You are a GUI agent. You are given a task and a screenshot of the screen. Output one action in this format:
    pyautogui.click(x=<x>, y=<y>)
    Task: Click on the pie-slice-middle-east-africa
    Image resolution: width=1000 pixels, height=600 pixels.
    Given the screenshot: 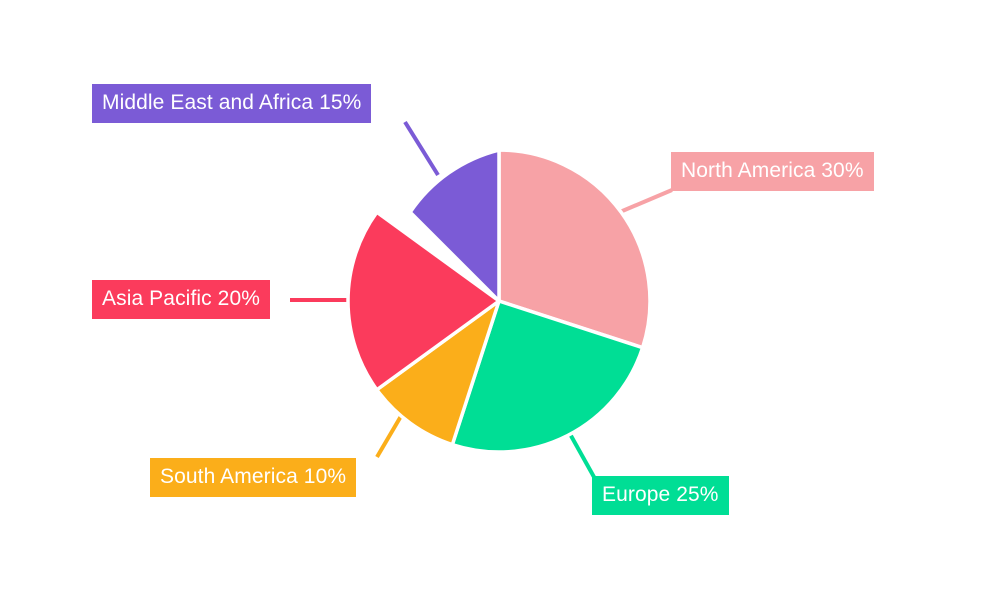 What is the action you would take?
    pyautogui.click(x=454, y=225)
    